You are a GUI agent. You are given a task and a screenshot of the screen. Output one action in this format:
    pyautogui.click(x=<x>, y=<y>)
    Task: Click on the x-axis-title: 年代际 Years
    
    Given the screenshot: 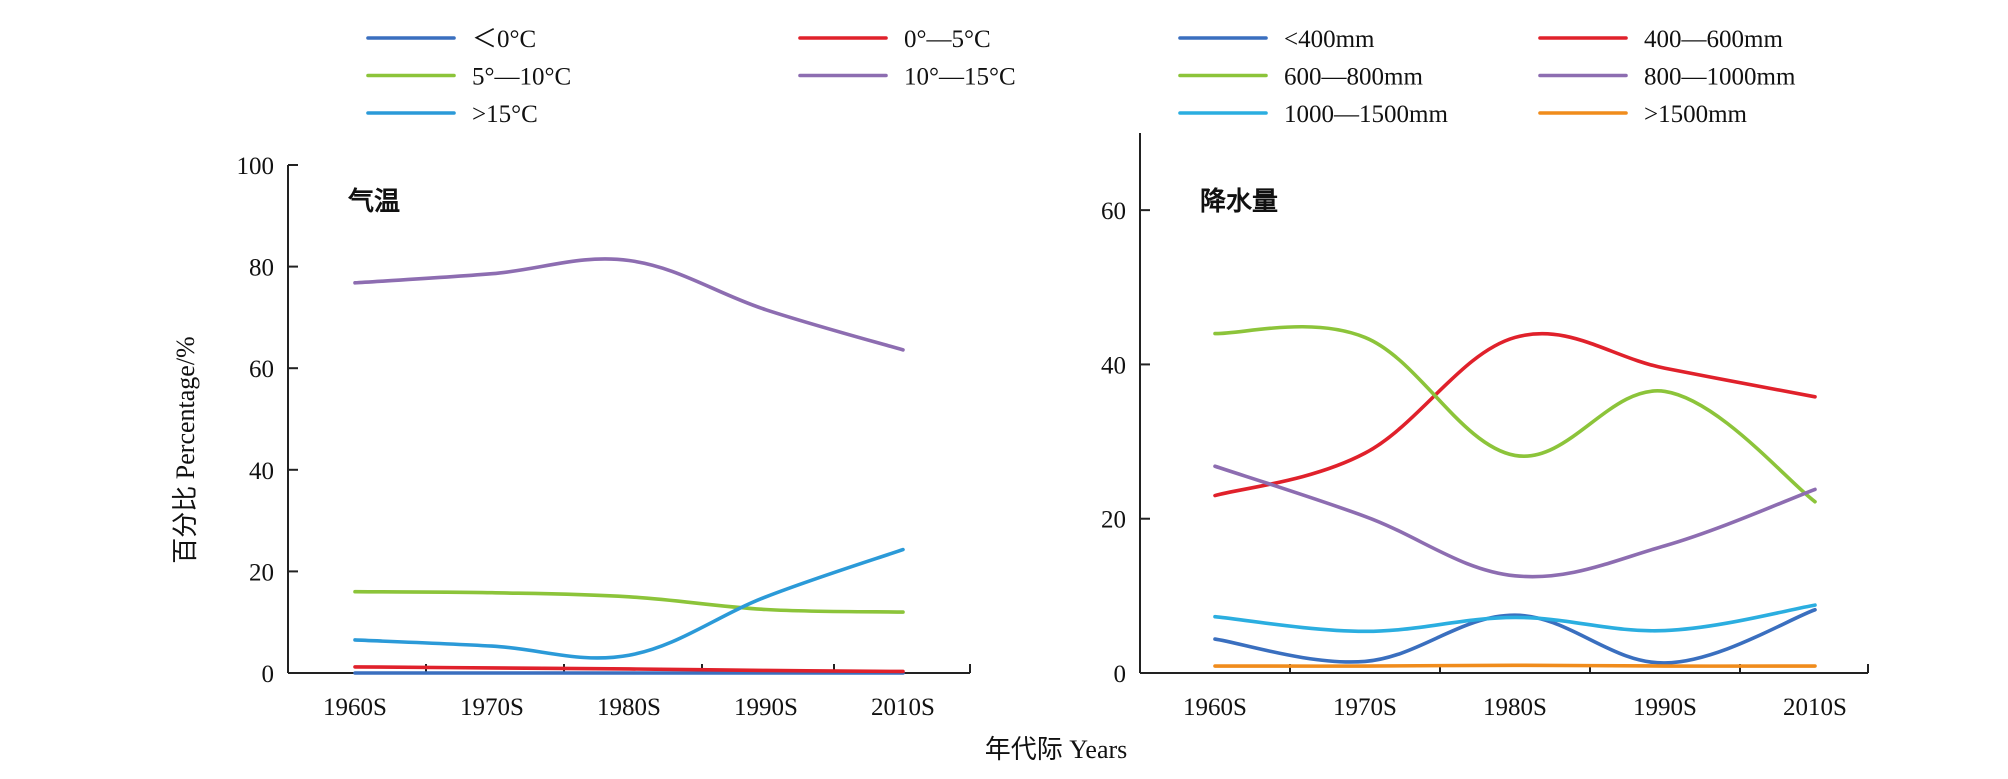 What is the action you would take?
    pyautogui.click(x=1056, y=749)
    